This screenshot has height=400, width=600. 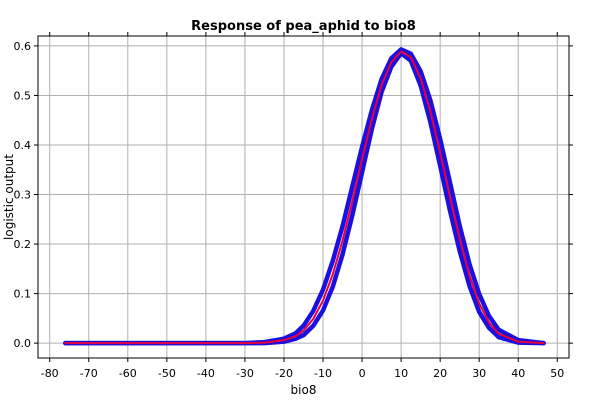 I want to click on x-axis-label: bio8, so click(x=304, y=390).